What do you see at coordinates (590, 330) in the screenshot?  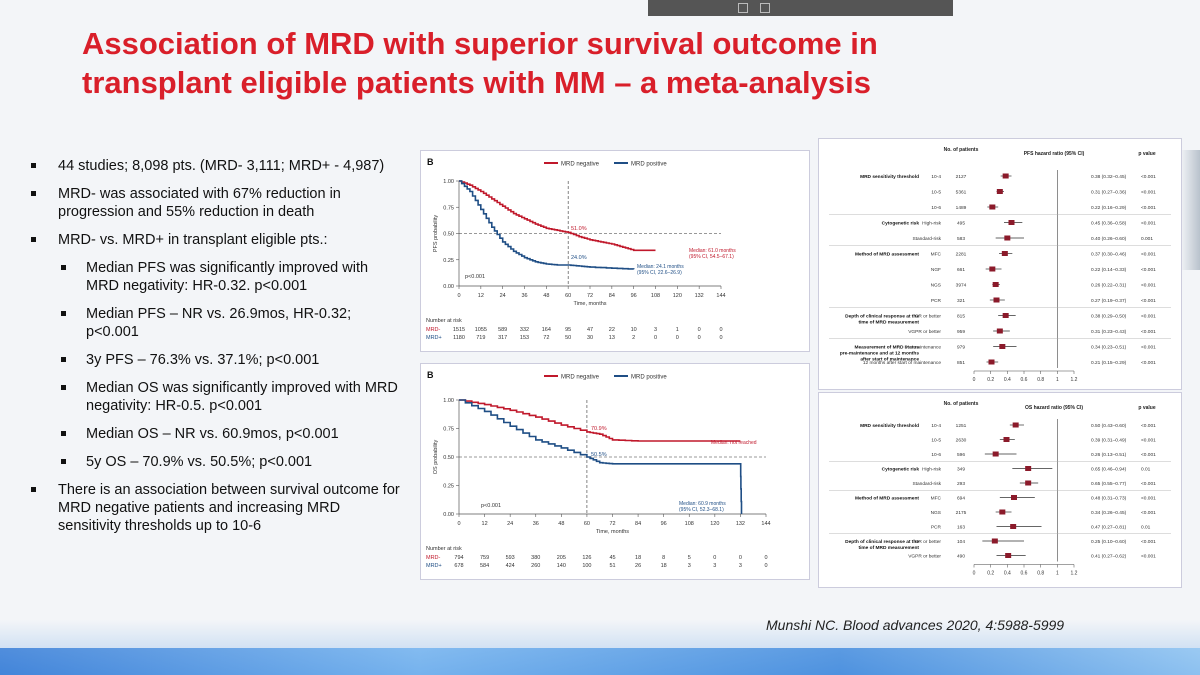 I see `risk-table-cell: 47` at bounding box center [590, 330].